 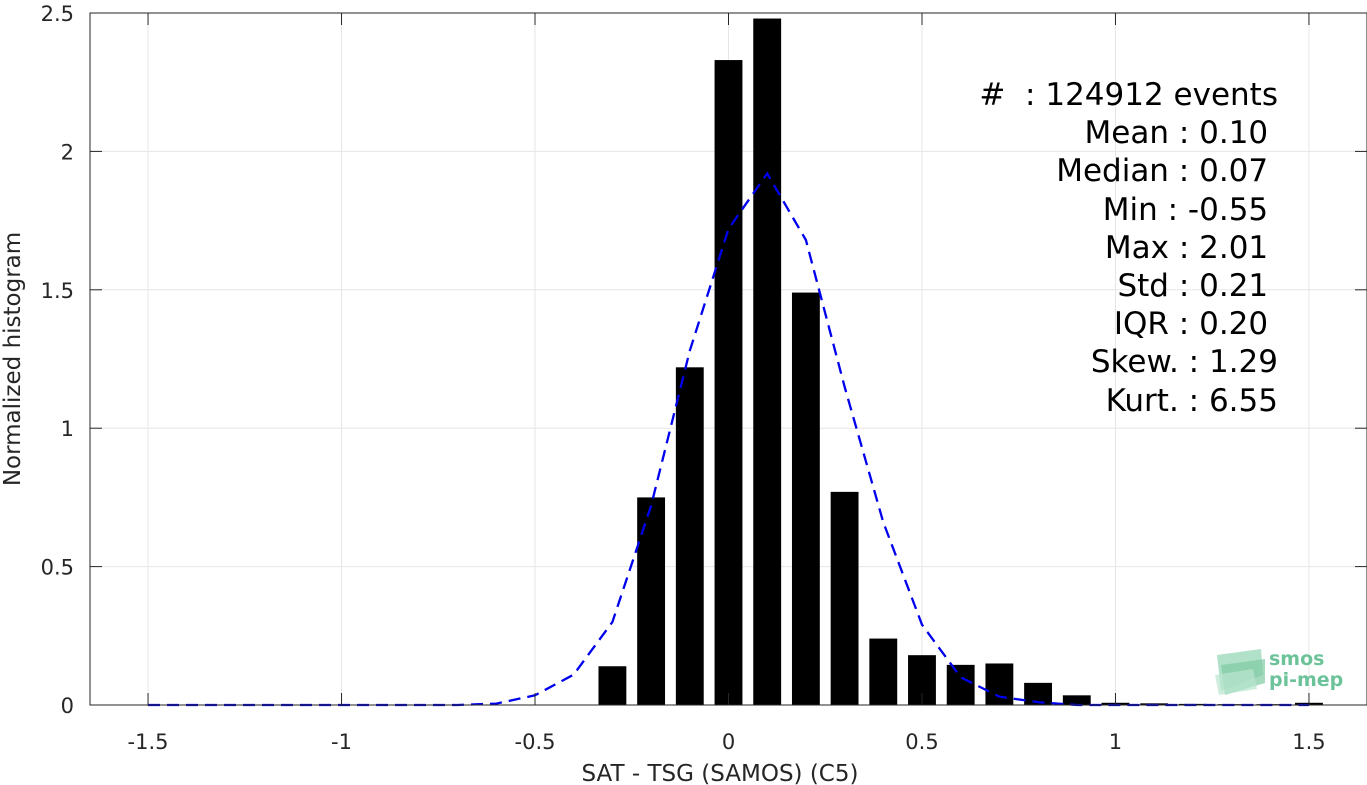 I want to click on y-tick-label: 0, so click(x=67, y=706).